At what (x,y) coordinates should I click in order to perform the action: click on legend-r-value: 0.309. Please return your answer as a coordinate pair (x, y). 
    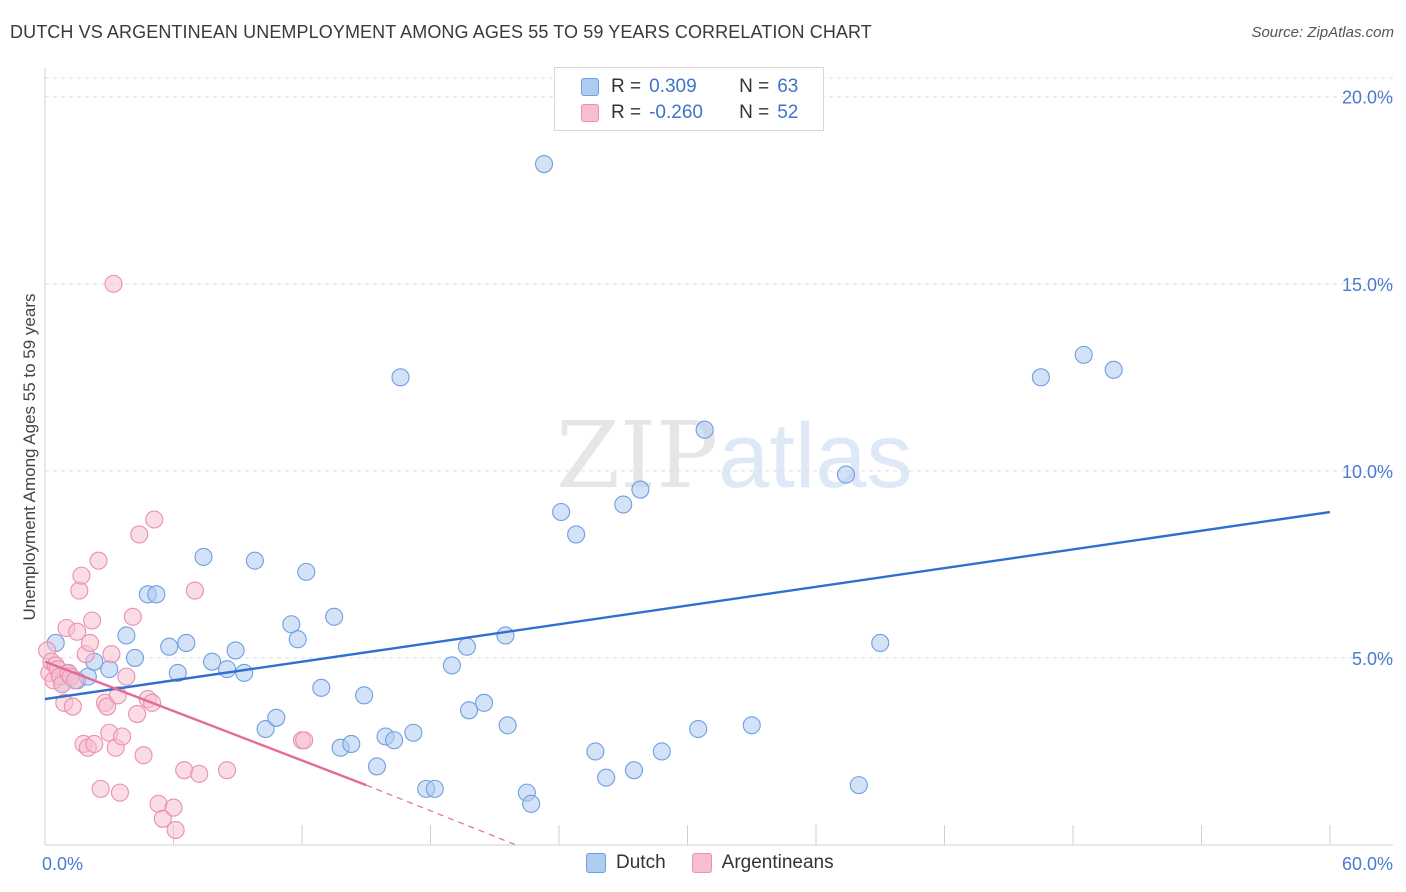
    Looking at the image, I should click on (673, 86).